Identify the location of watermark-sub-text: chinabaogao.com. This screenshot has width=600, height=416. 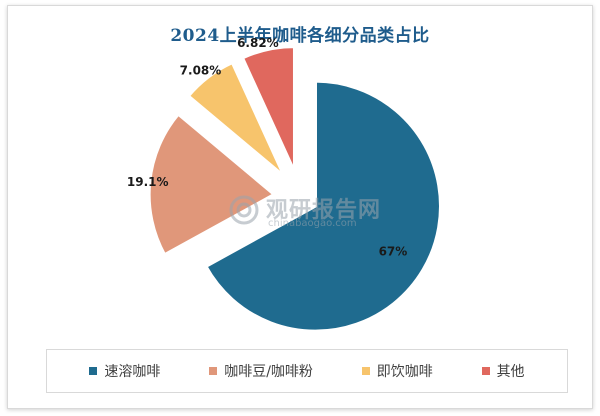
(312, 223).